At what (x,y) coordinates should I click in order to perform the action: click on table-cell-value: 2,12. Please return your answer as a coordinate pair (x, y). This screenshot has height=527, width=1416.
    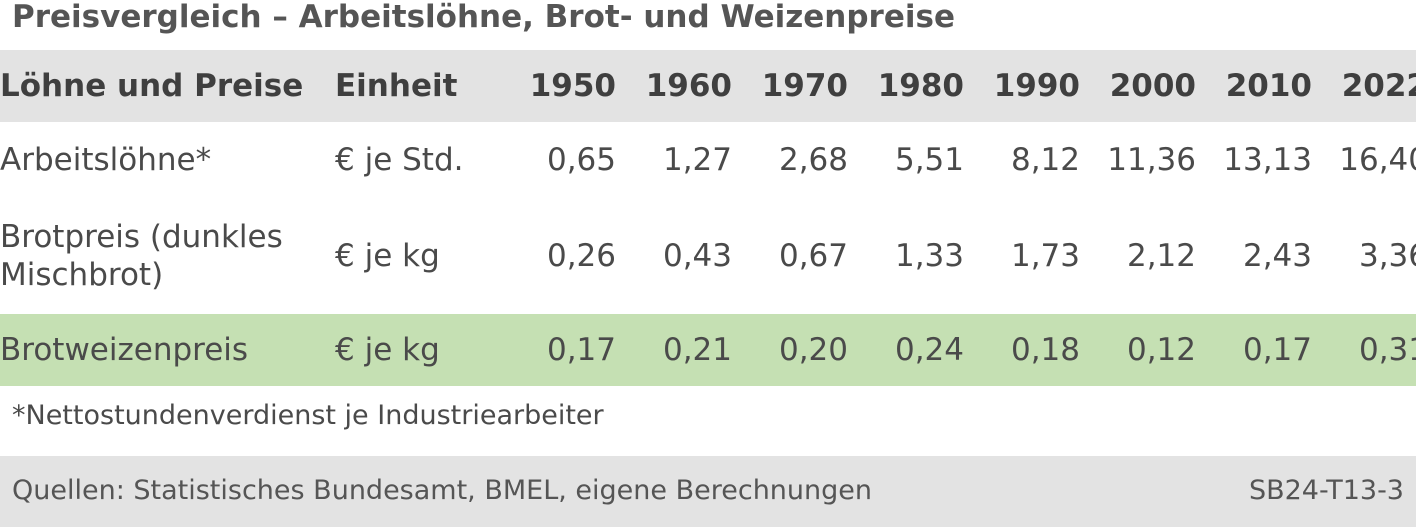
    Looking at the image, I should click on (1161, 256).